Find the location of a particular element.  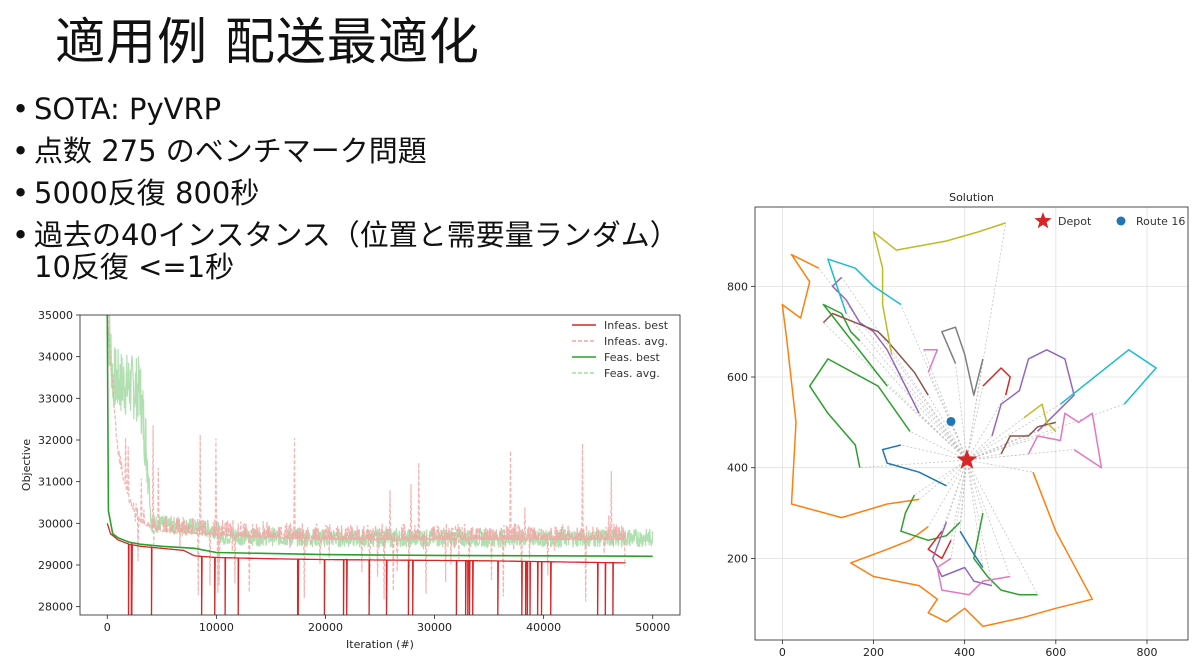

x-tick-label: 40000 is located at coordinates (543, 627).